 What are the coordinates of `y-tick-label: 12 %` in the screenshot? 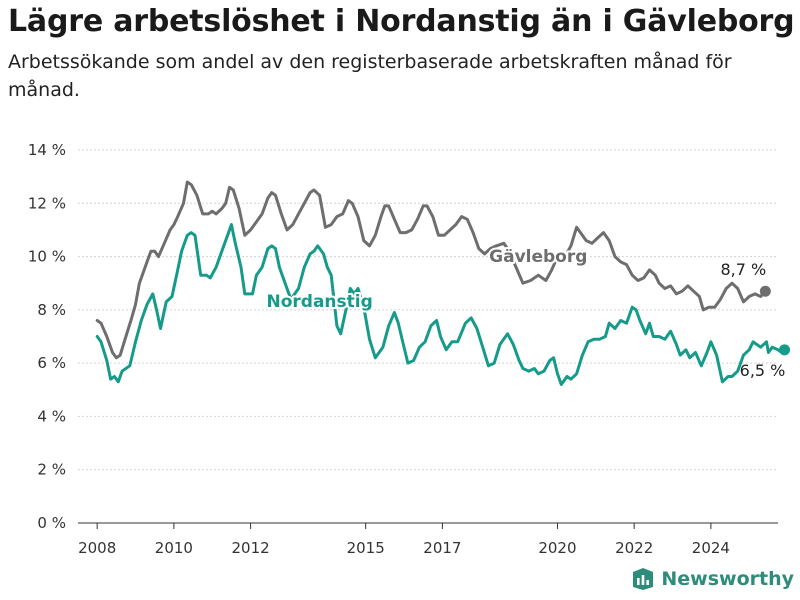 It's located at (47, 203).